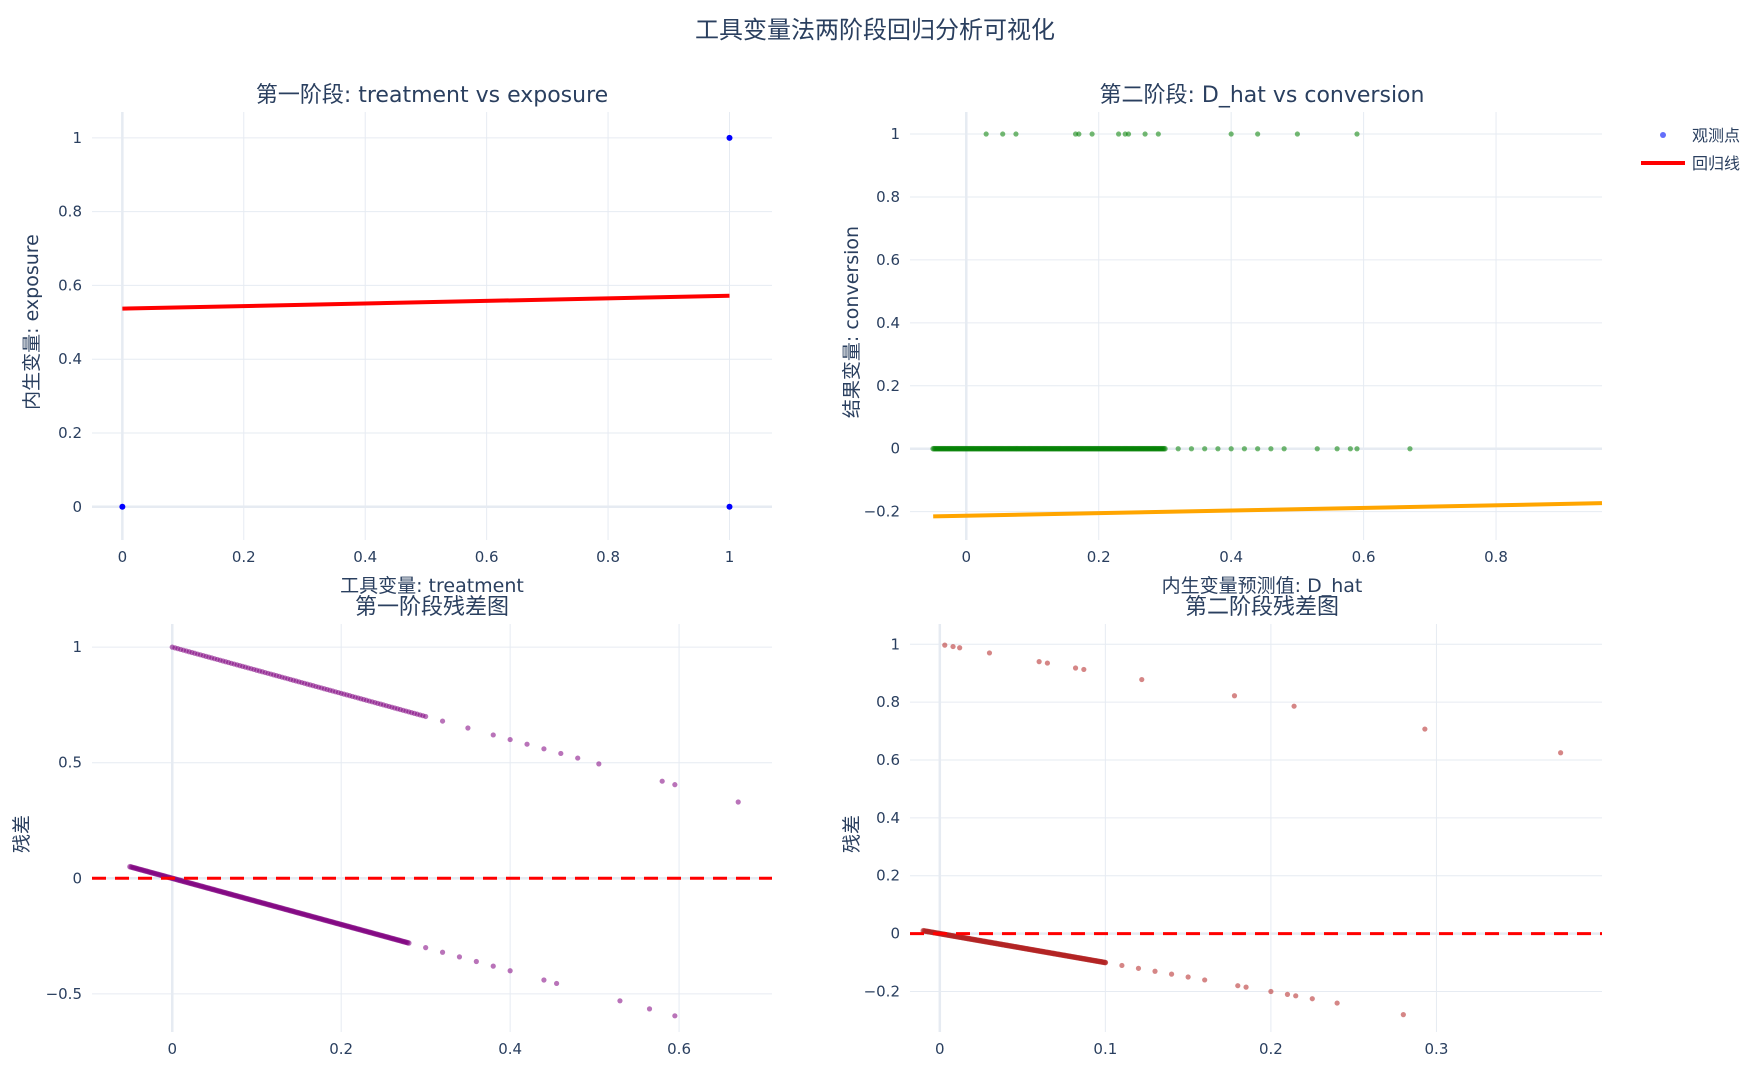 This screenshot has height=1073, width=1750. I want to click on x-tick-label: 0.3, so click(1437, 1049).